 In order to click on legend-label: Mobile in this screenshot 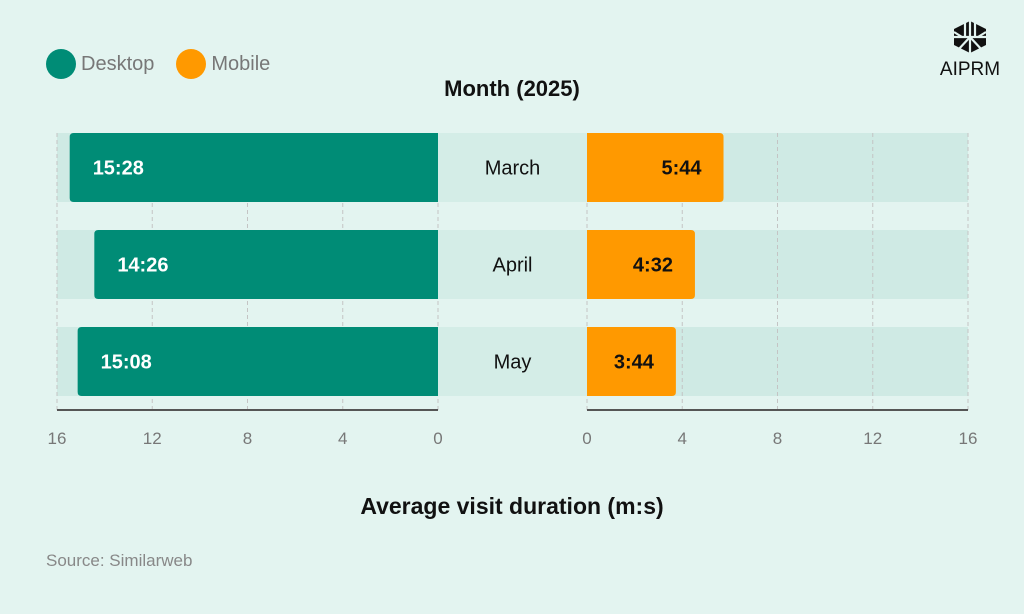, I will do `click(241, 63)`.